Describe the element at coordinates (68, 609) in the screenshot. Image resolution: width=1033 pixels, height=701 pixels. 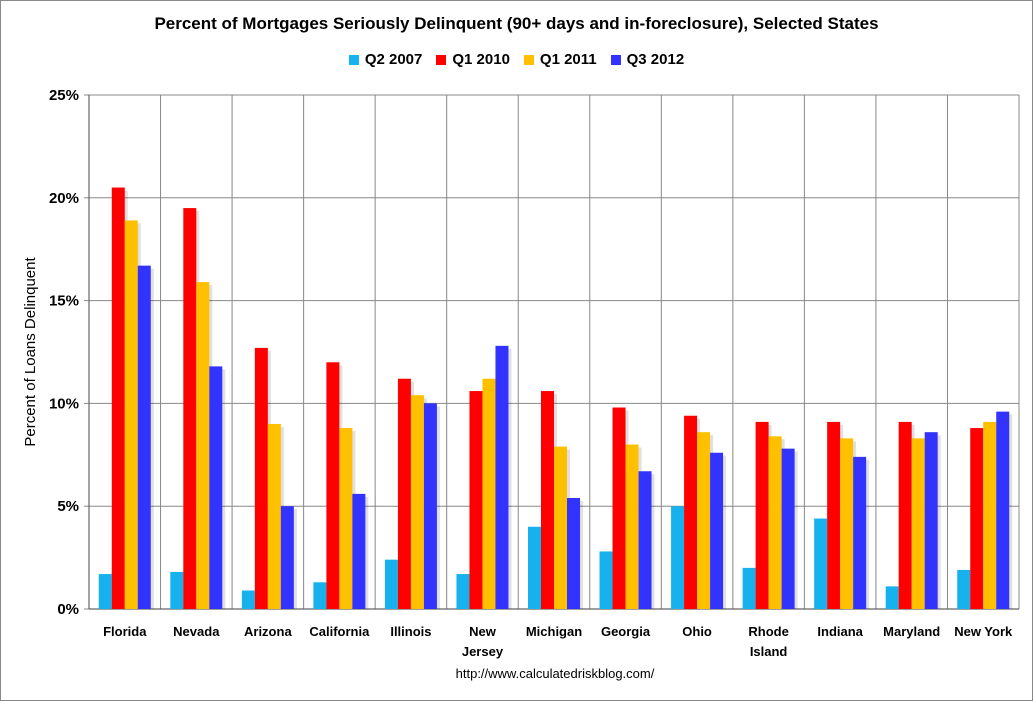
I see `y-tick-label: 0%` at that location.